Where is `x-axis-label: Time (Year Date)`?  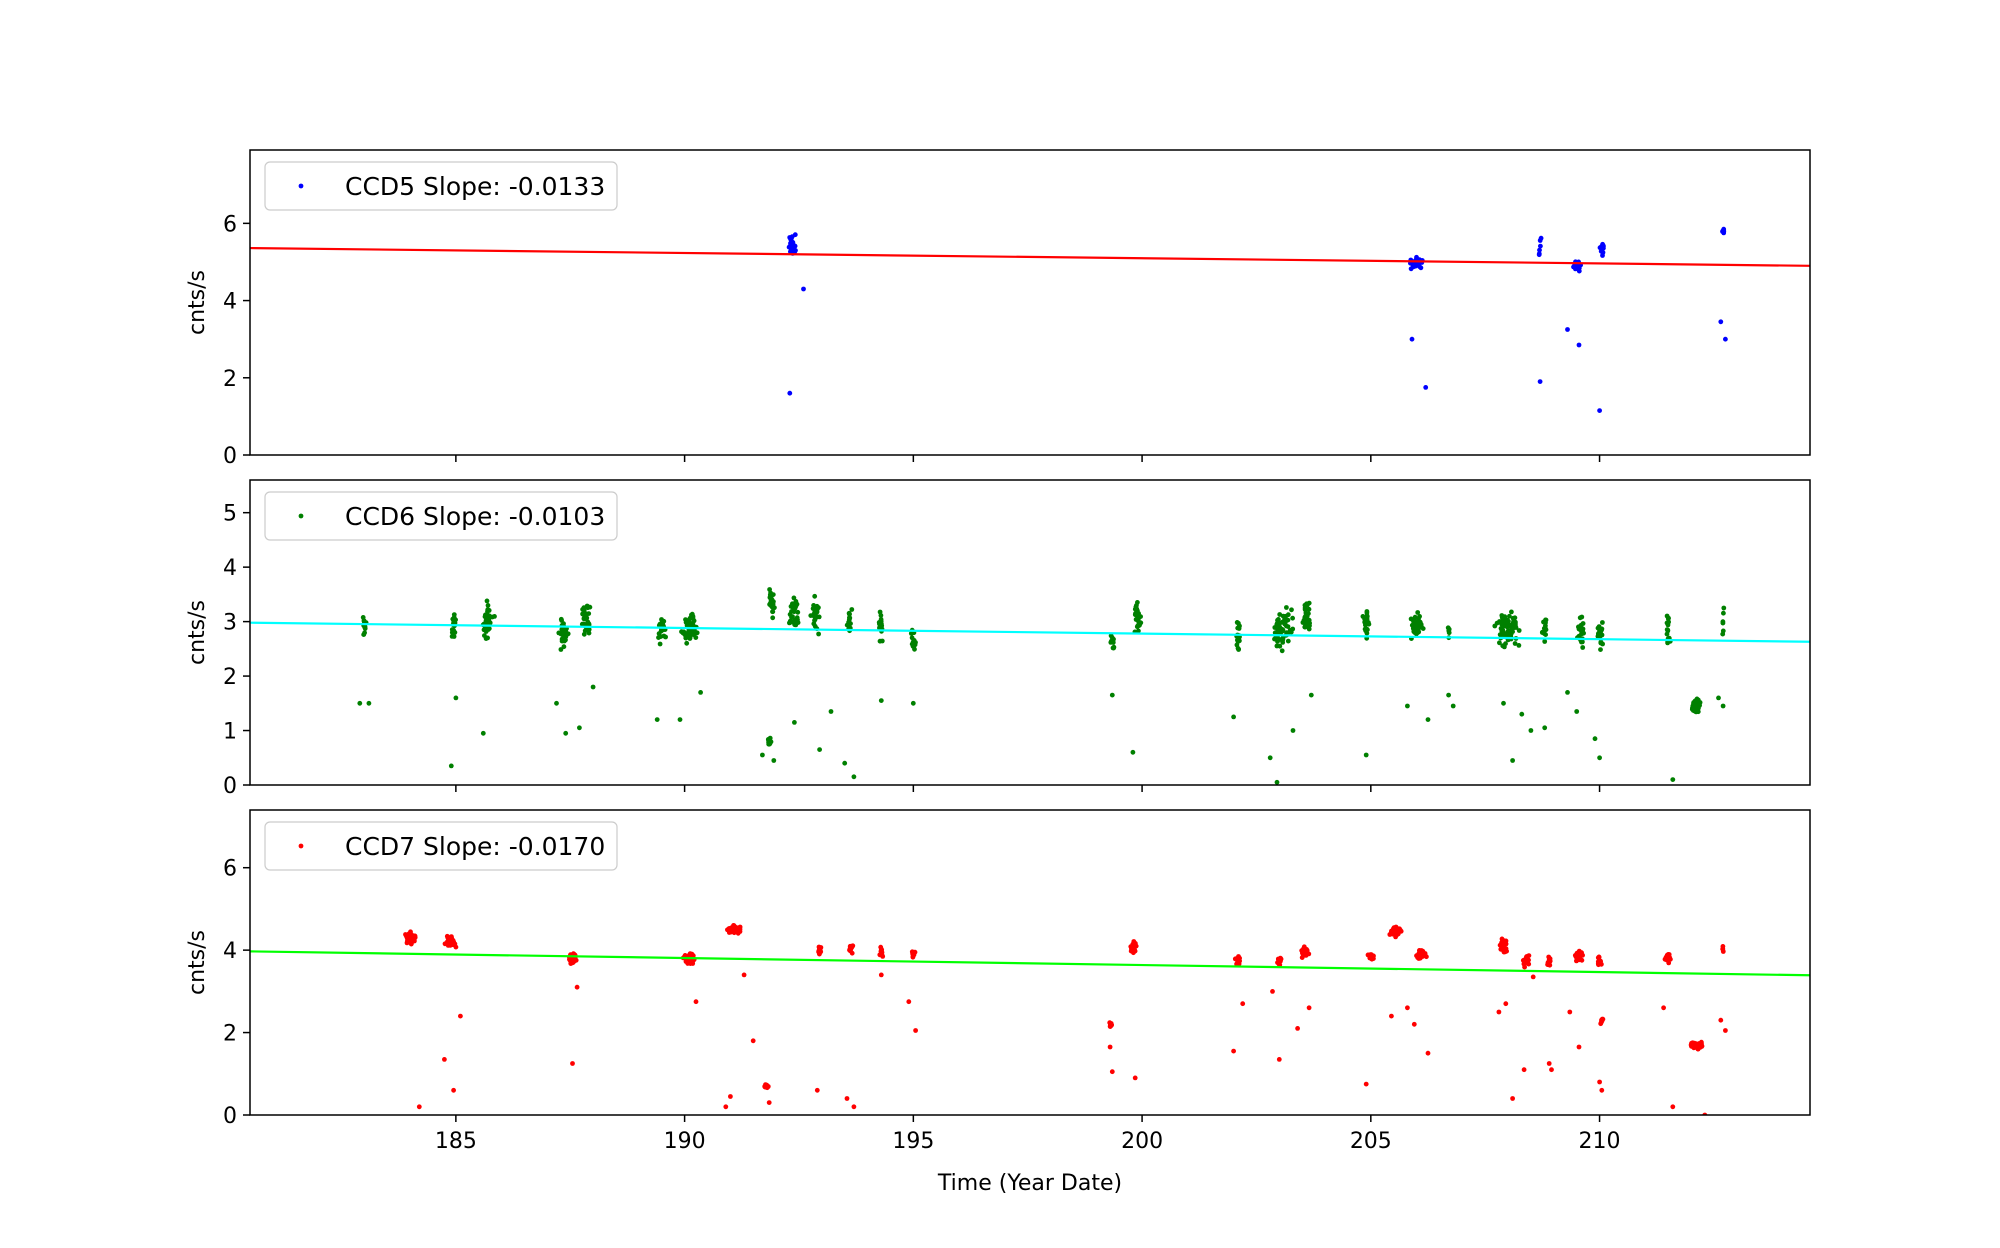
x-axis-label: Time (Year Date) is located at coordinates (1029, 1183).